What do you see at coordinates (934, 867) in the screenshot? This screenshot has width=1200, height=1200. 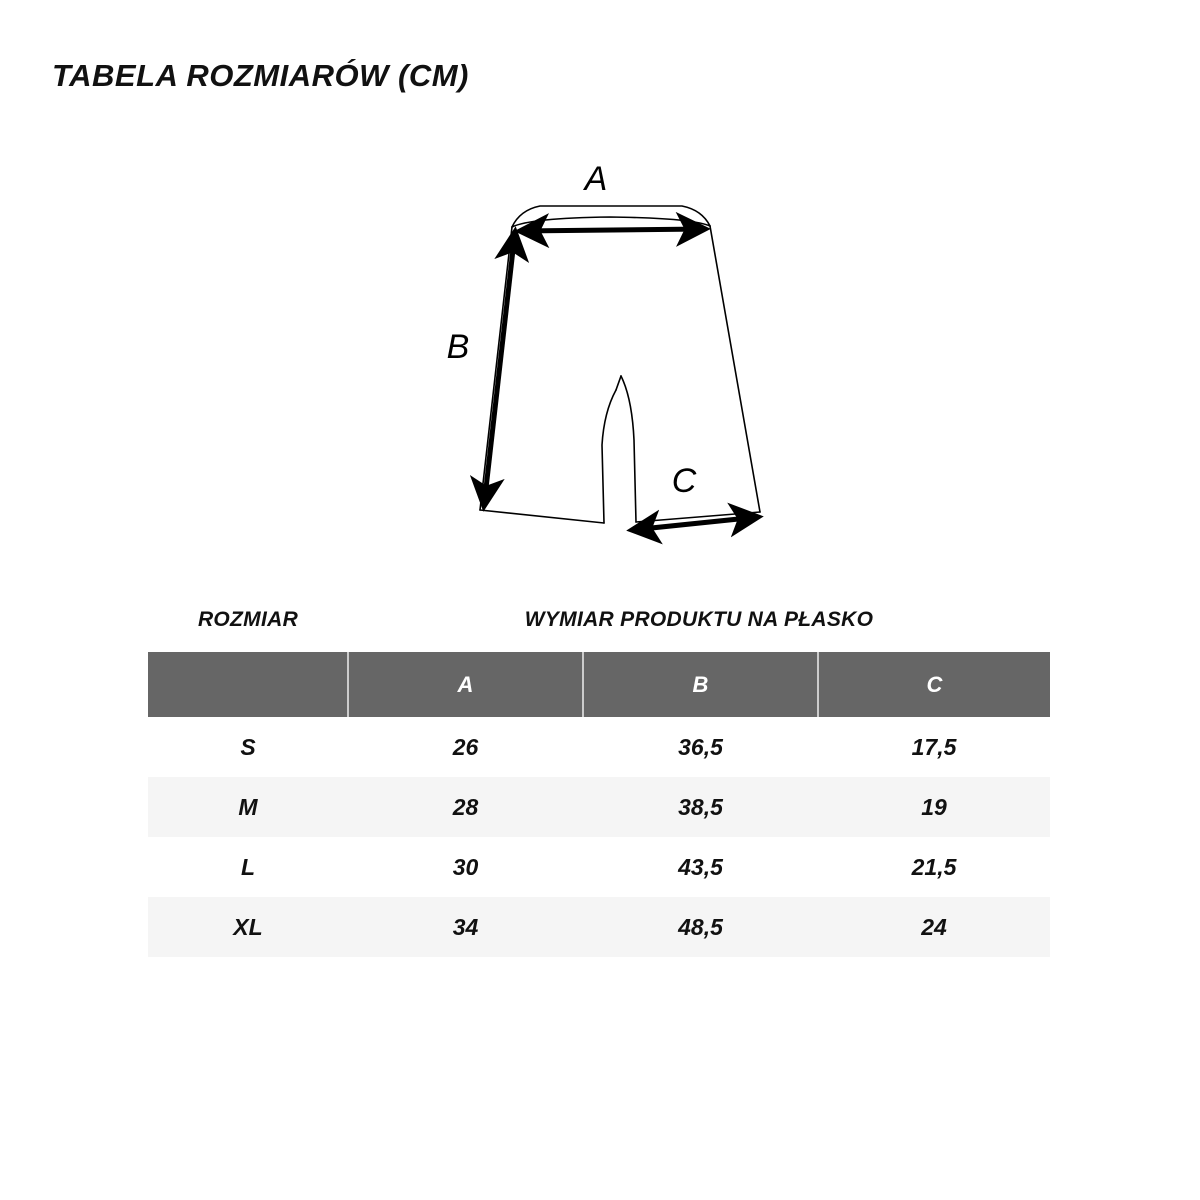 I see `cell-c: 21,5` at bounding box center [934, 867].